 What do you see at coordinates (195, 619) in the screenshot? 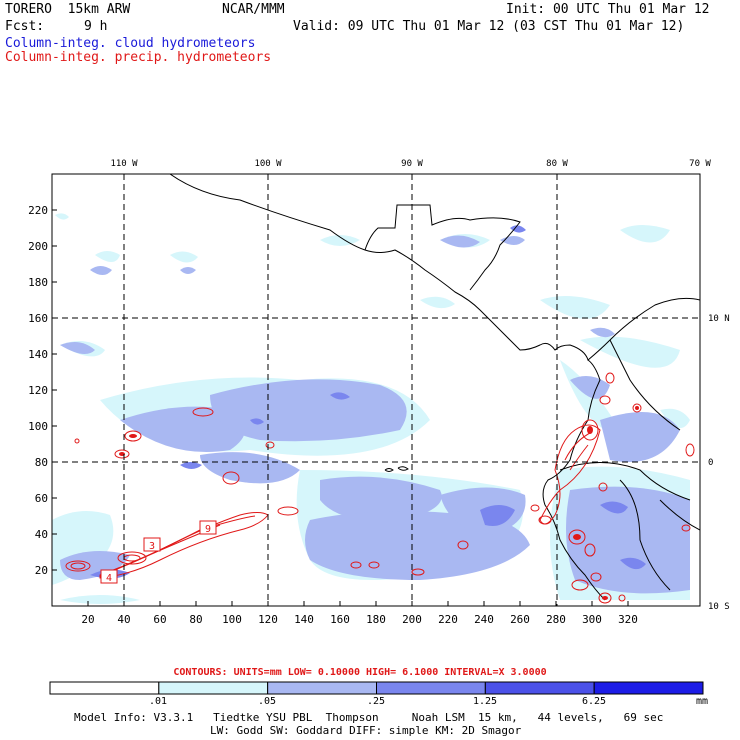
I see `x-tick-label: 80` at bounding box center [195, 619].